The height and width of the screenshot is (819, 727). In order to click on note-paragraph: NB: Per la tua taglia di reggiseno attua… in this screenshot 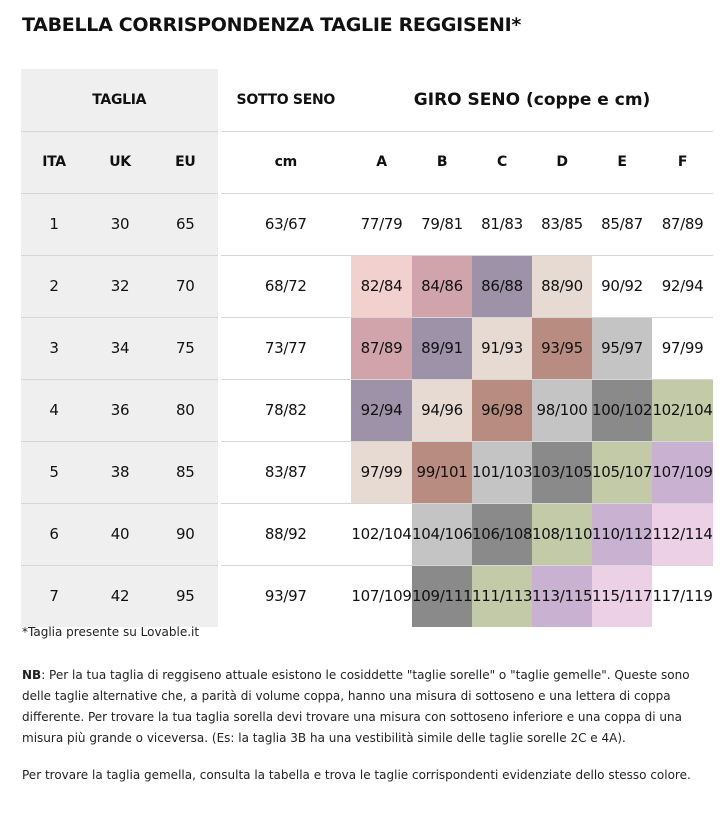, I will do `click(367, 707)`.